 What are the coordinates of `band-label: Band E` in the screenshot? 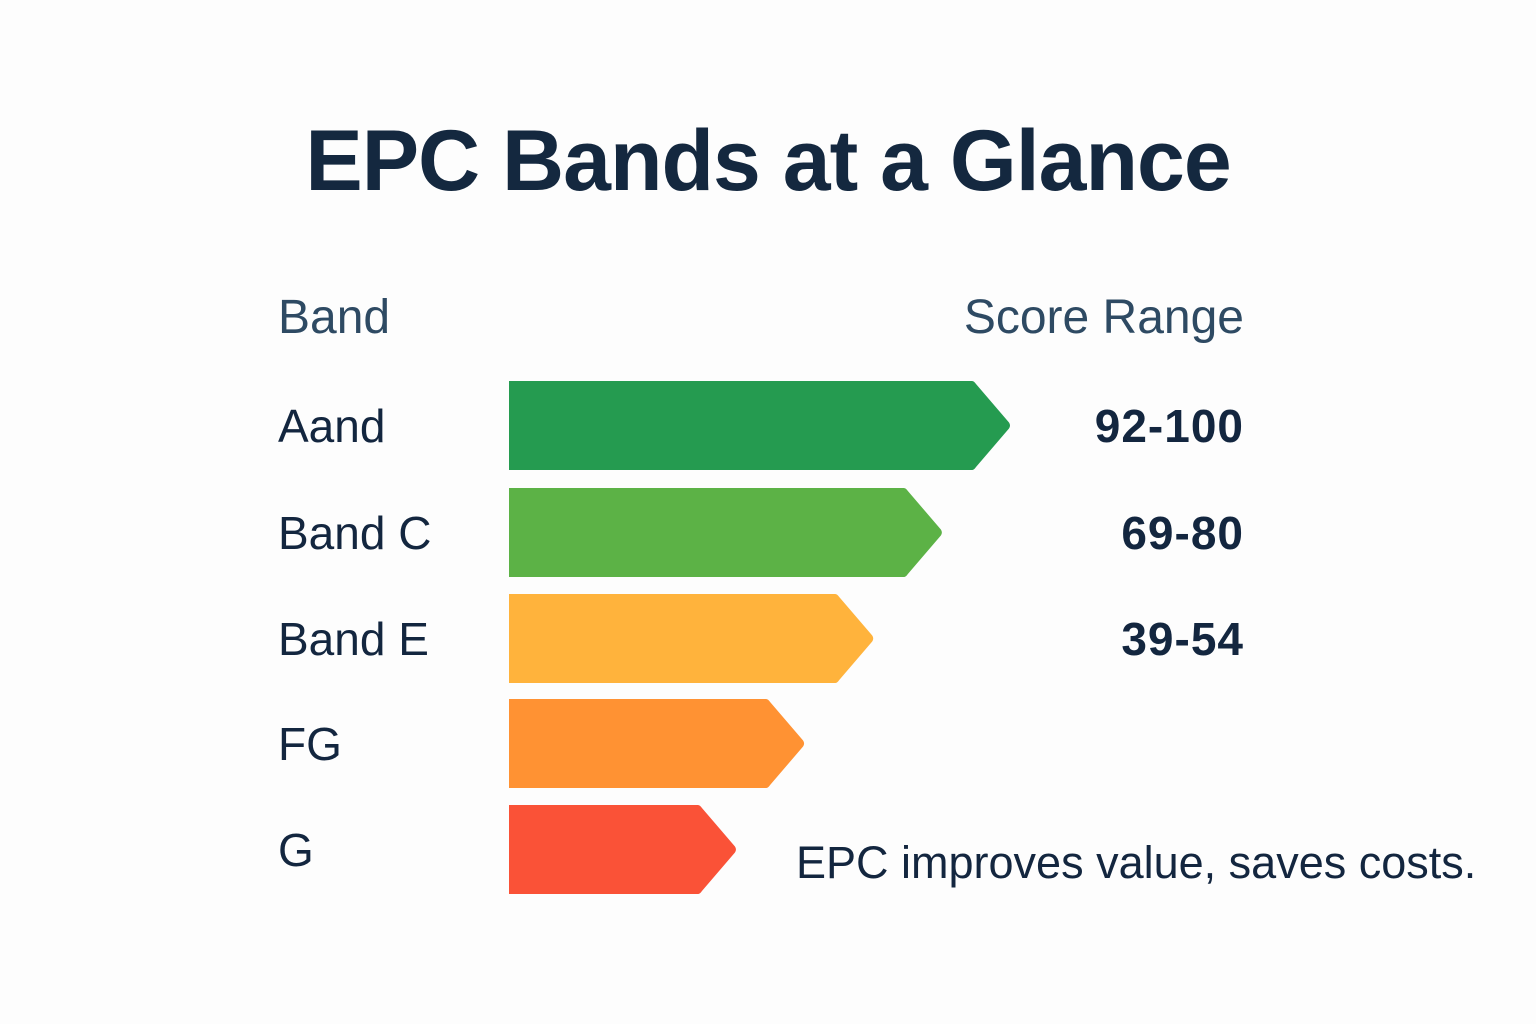 It's located at (353, 638).